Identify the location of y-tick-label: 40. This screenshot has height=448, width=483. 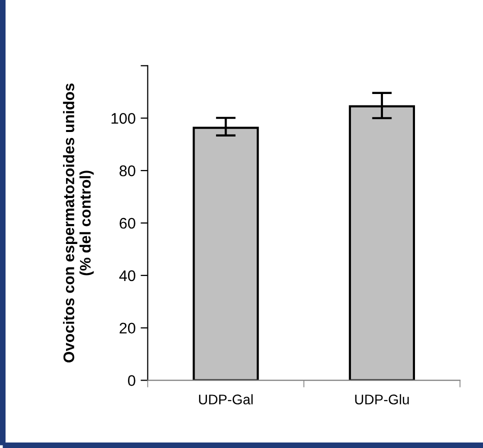
(127, 276).